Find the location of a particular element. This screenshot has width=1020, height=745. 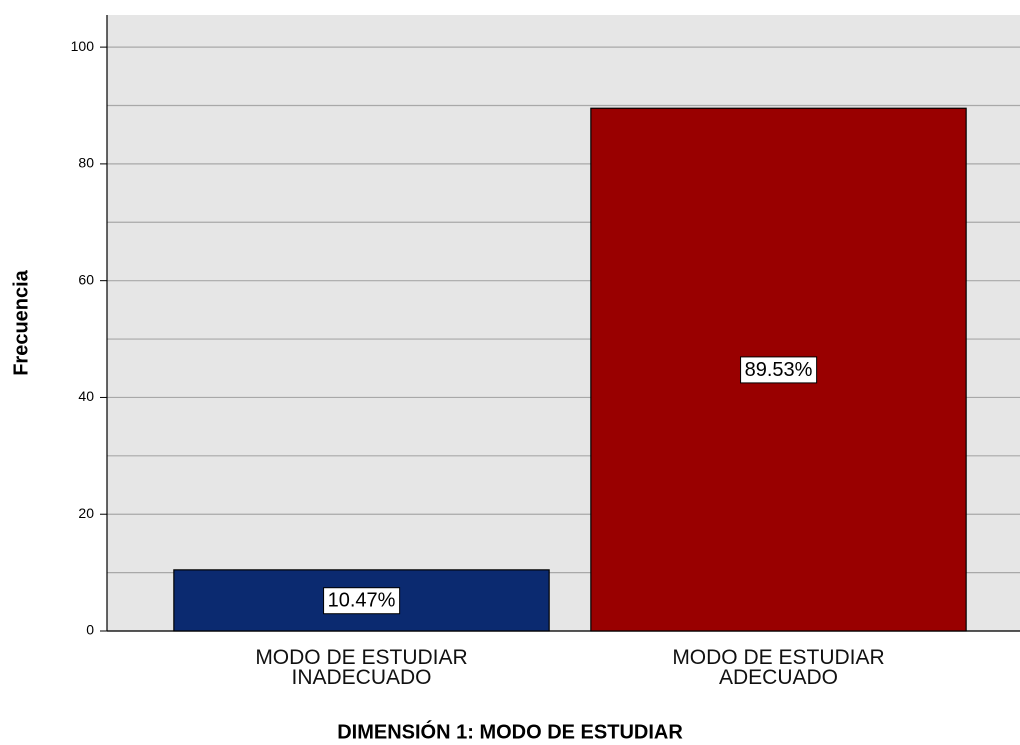

y-tick-label: 60 is located at coordinates (86, 279).